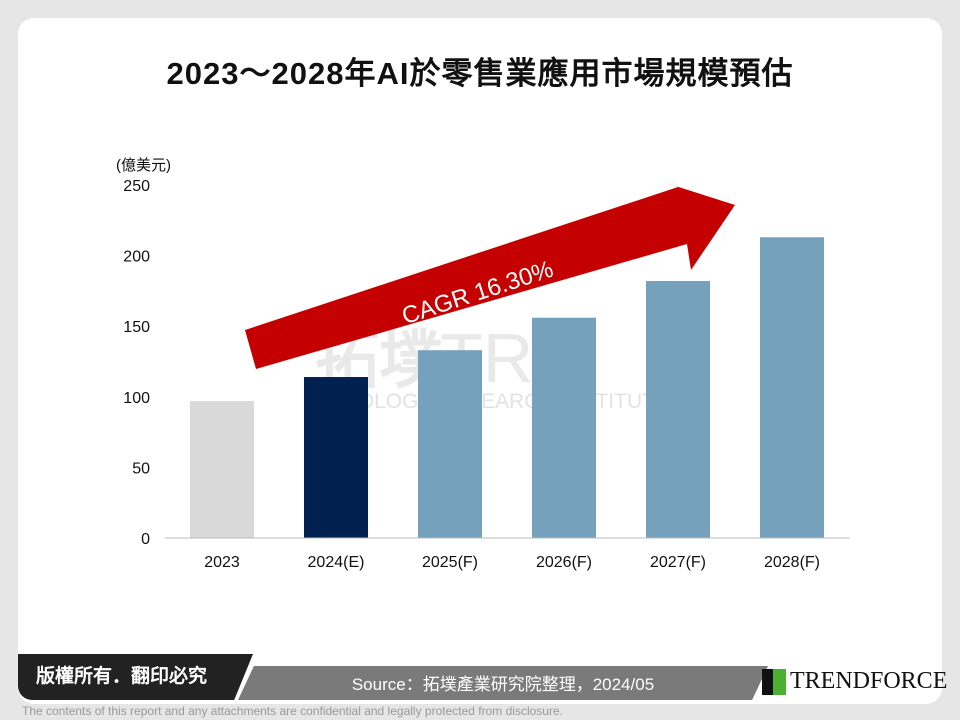 This screenshot has width=960, height=720. What do you see at coordinates (336, 562) in the screenshot?
I see `x-tick-label: 2024(E)` at bounding box center [336, 562].